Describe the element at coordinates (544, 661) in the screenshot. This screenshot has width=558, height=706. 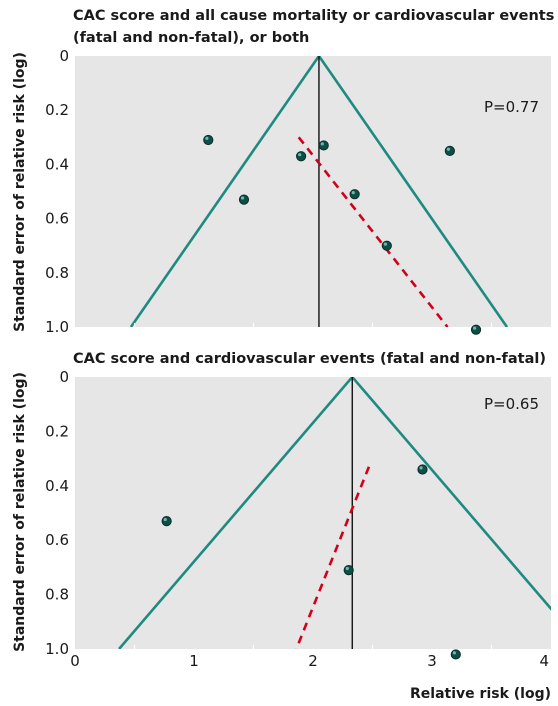
I see `x-tick-label: 4` at that location.